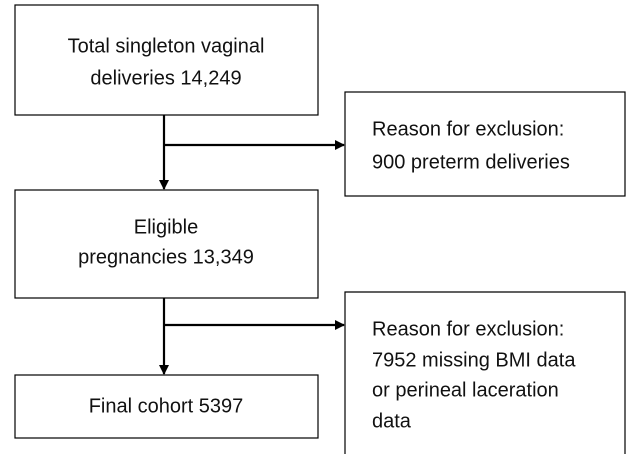 This screenshot has width=632, height=454. What do you see at coordinates (166, 257) in the screenshot?
I see `node-text: pregnancies 13,349` at bounding box center [166, 257].